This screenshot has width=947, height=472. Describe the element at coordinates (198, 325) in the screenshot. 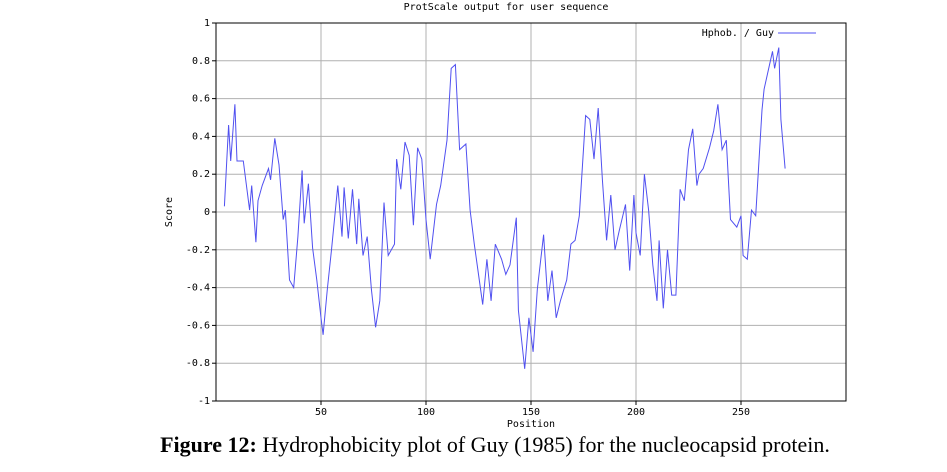

I see `y-tick-label: -0.6` at that location.